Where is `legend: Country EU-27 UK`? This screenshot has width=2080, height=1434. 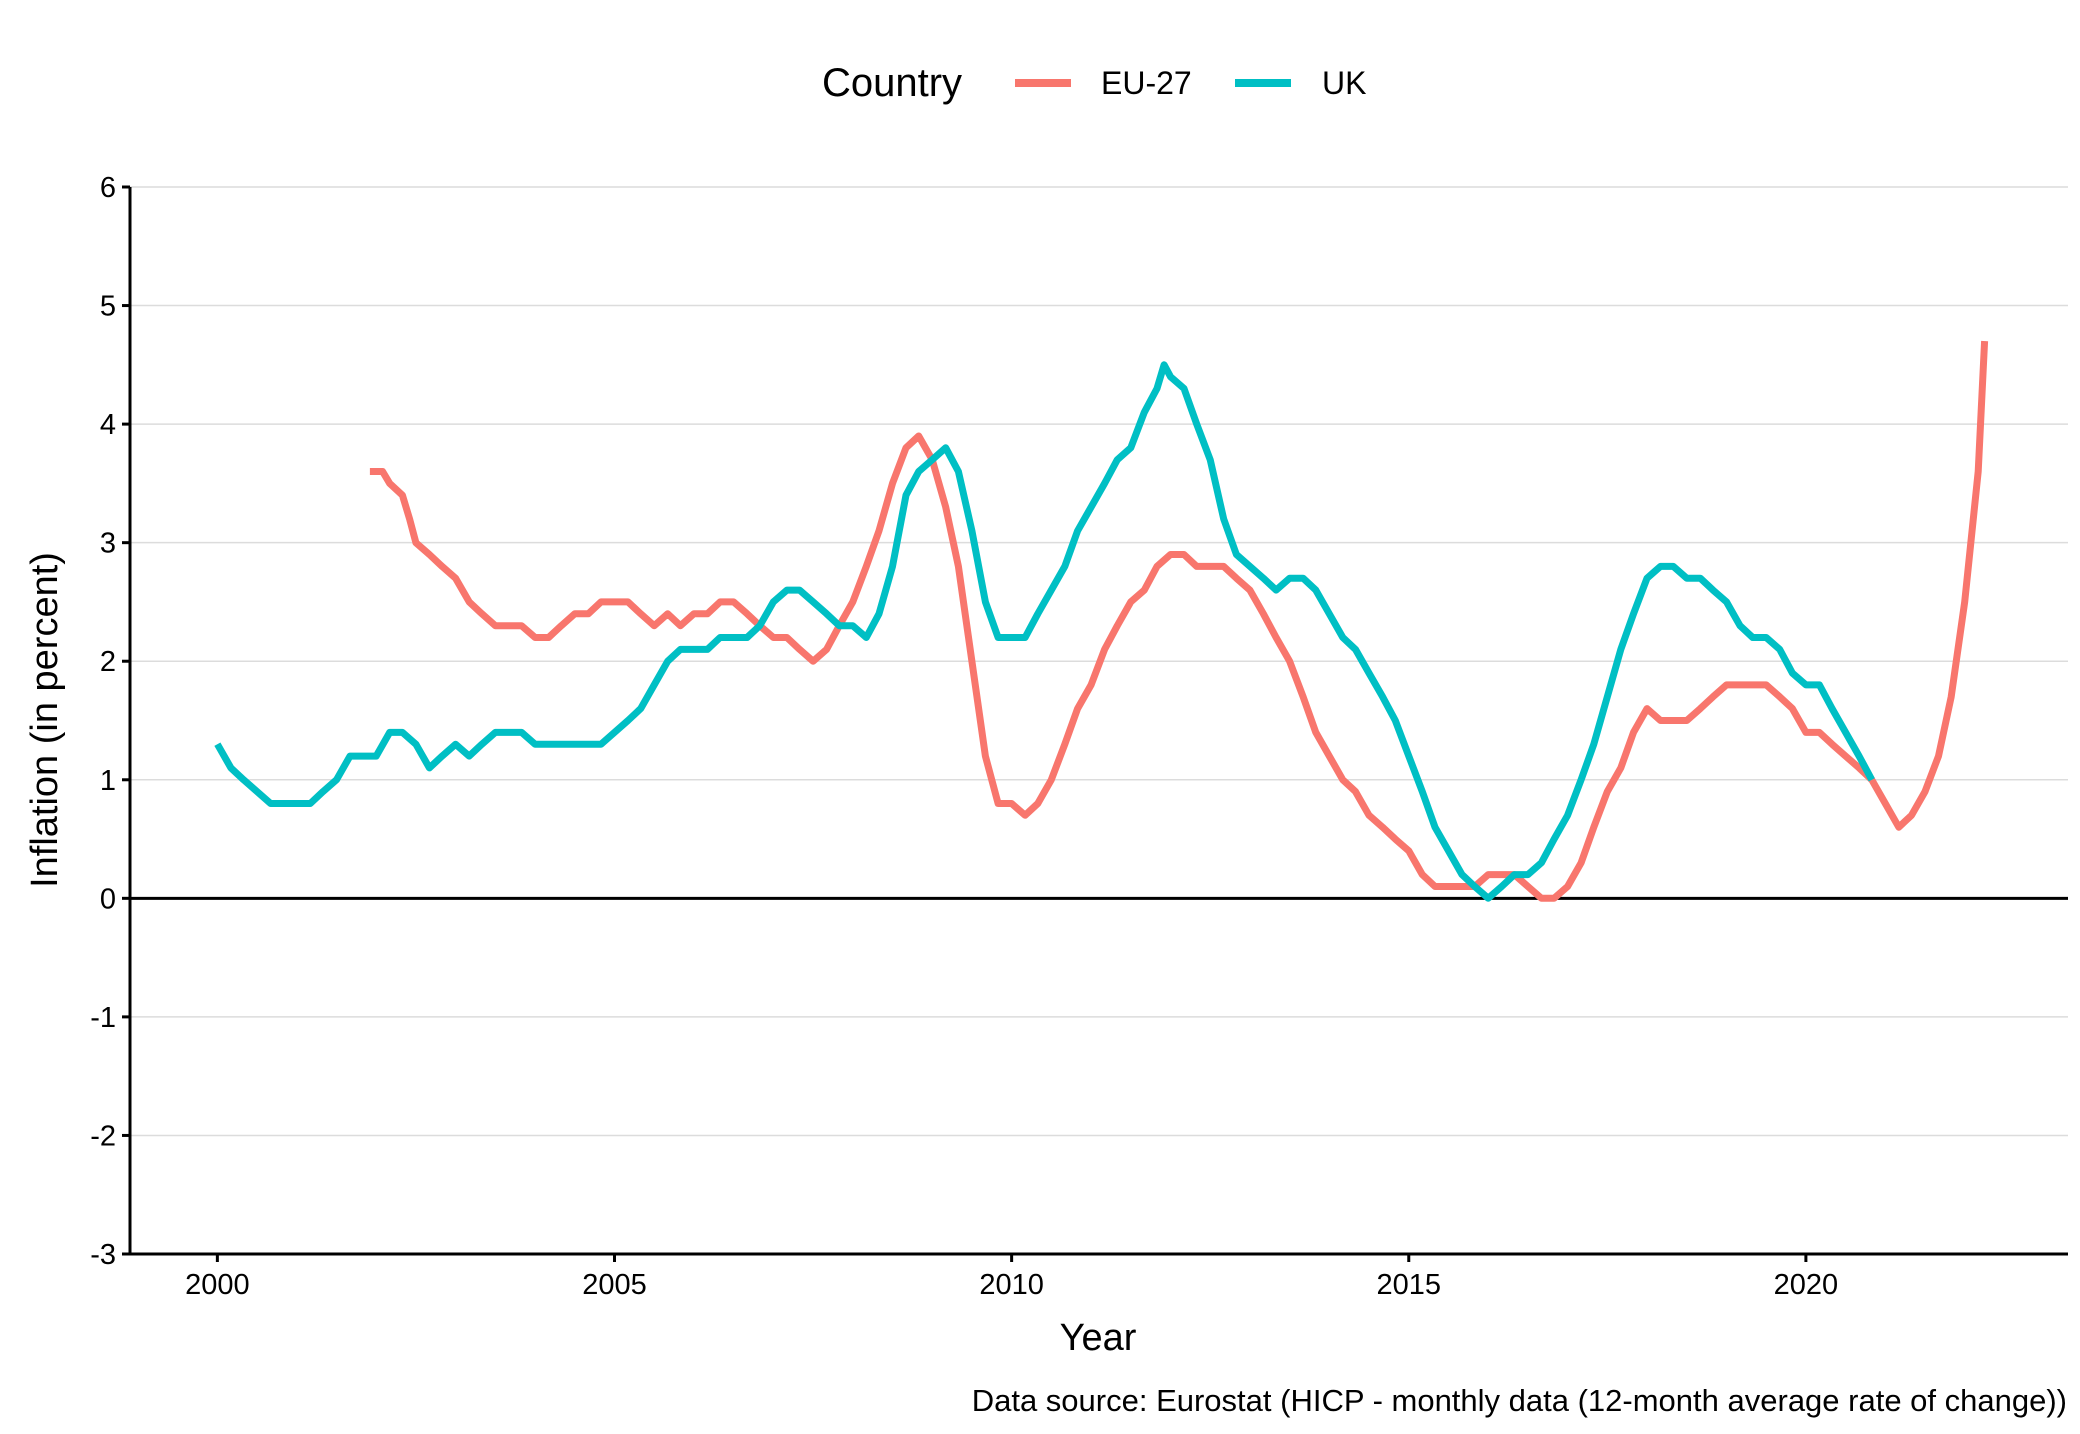
legend: Country EU-27 UK is located at coordinates (1094, 83).